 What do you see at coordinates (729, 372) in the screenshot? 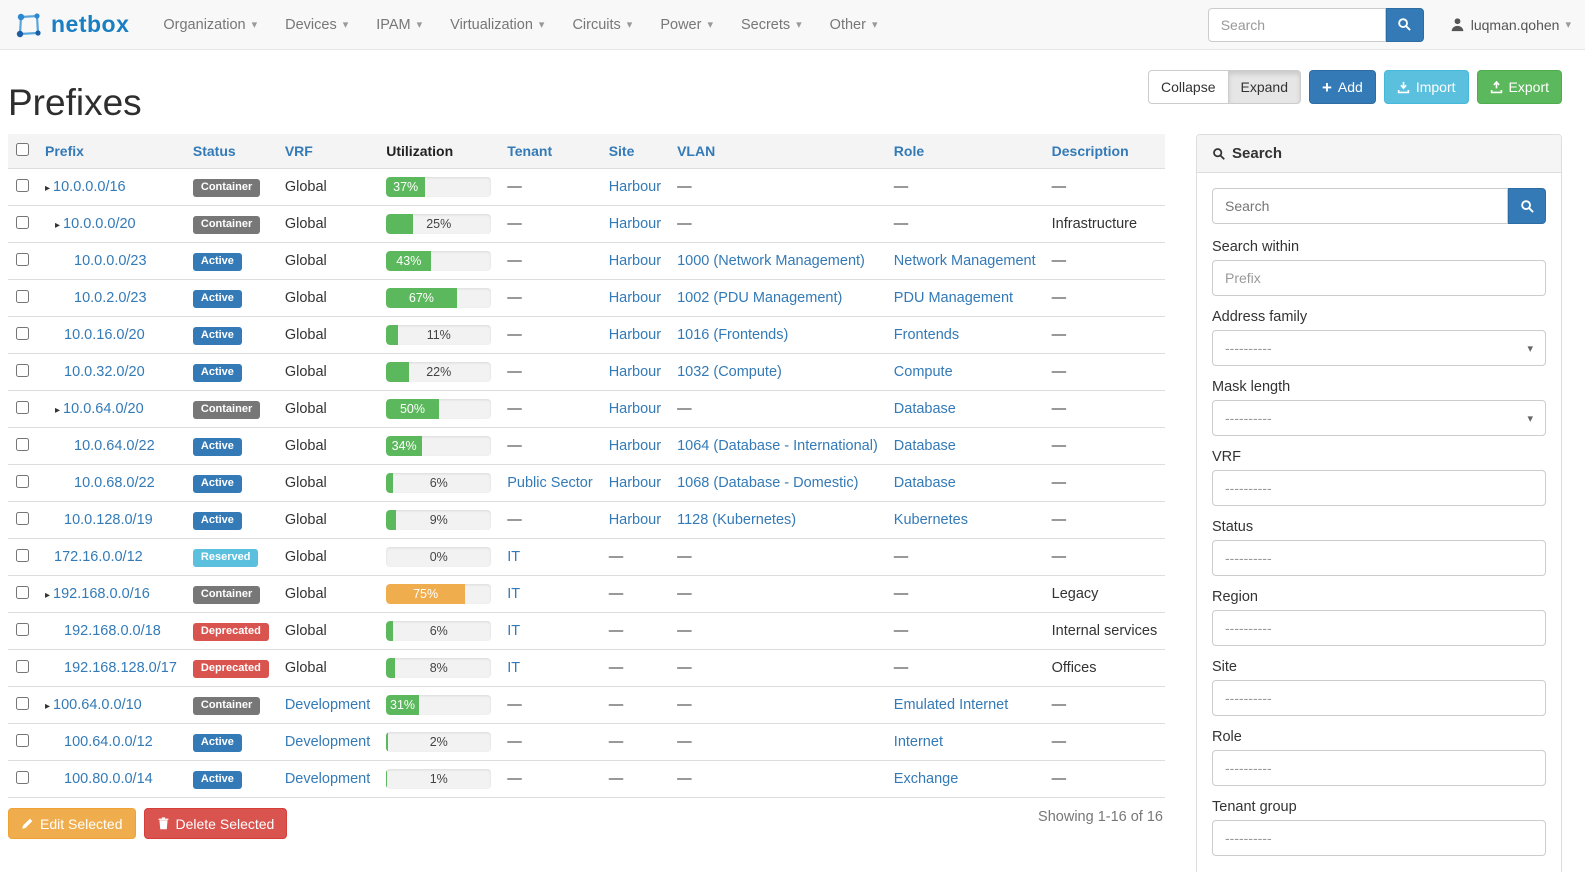
I see `vlan-link: 1032 (Compute)` at bounding box center [729, 372].